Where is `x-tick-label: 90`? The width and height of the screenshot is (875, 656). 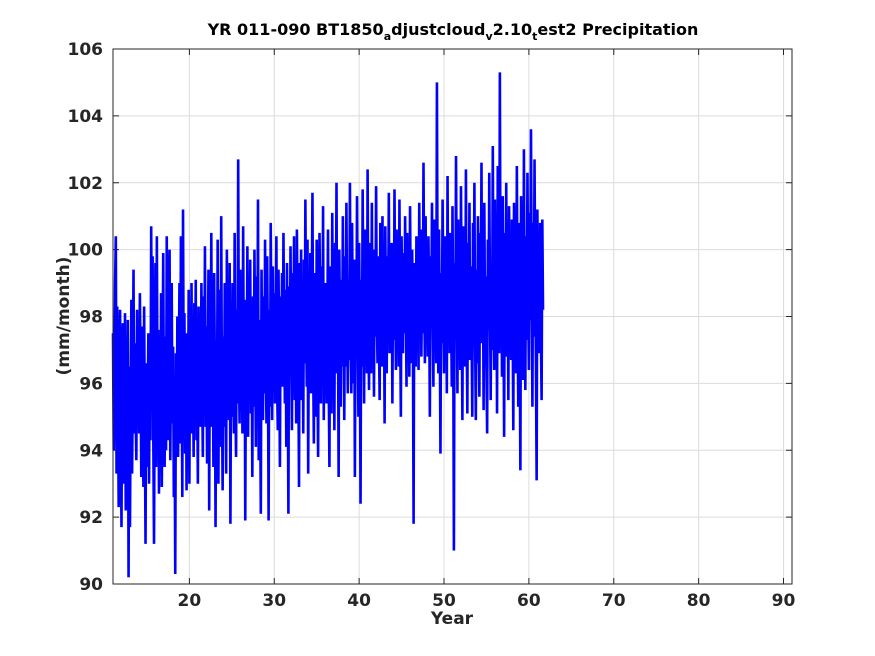 x-tick-label: 90 is located at coordinates (784, 601).